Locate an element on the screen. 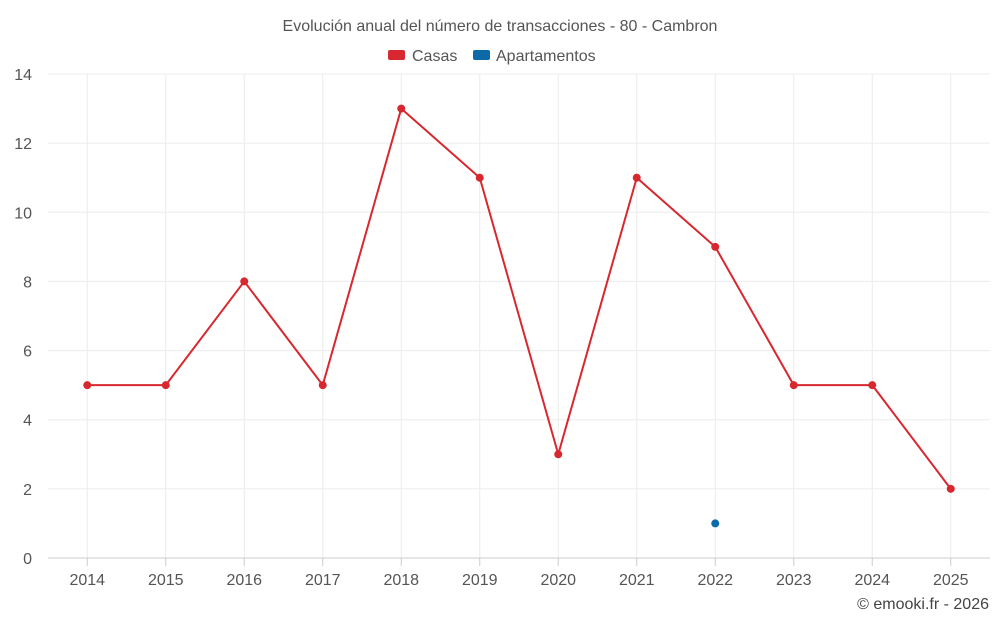 The height and width of the screenshot is (630, 1000). x-tick-label: 2025 is located at coordinates (951, 580).